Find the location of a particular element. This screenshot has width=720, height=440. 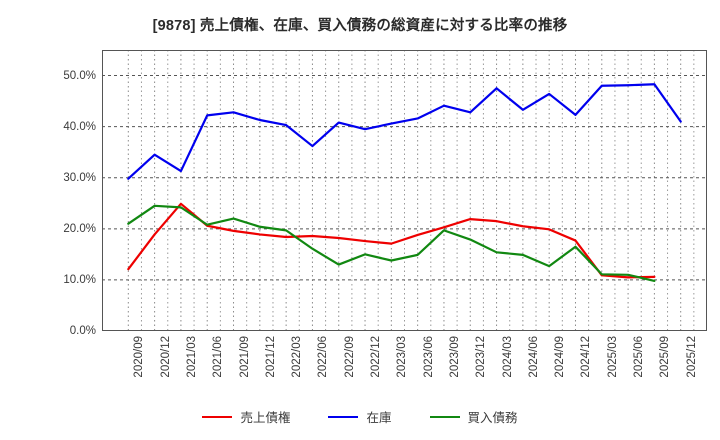

legend-label: 売上債権 is located at coordinates (265, 418).